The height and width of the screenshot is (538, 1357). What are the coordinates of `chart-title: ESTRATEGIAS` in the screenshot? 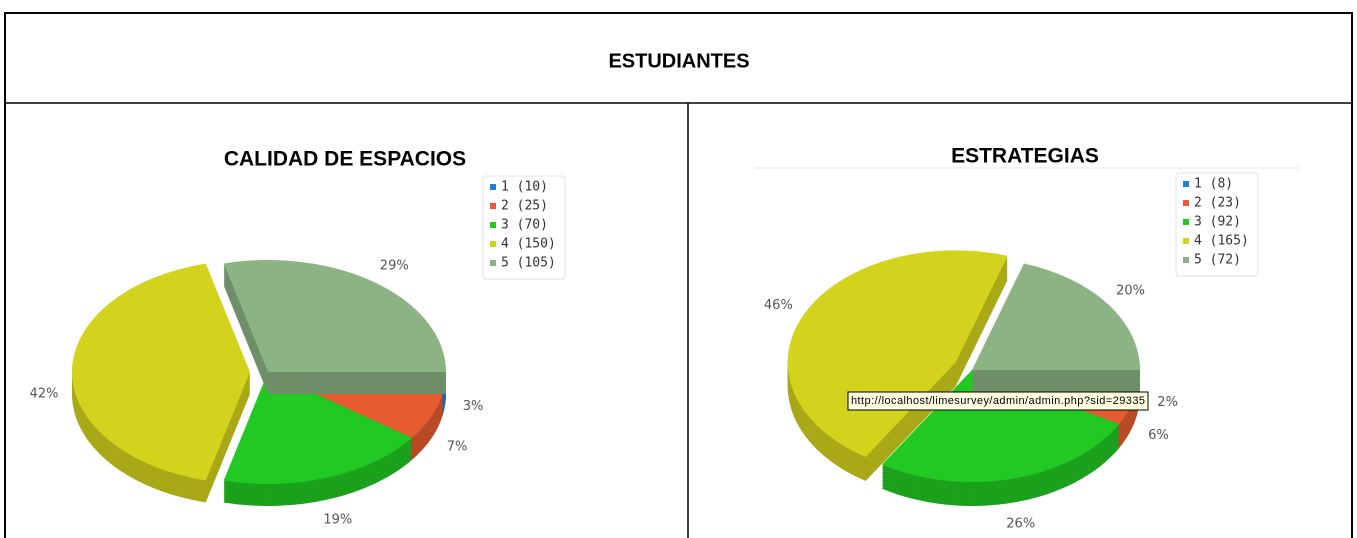 It's located at (1025, 156).